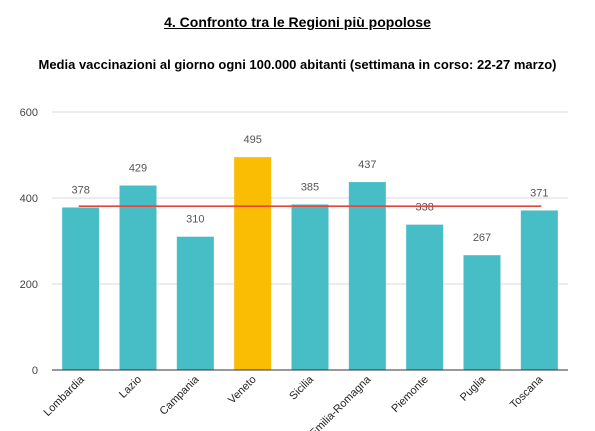 The height and width of the screenshot is (431, 595). I want to click on x-tick-label: Campania, so click(180, 395).